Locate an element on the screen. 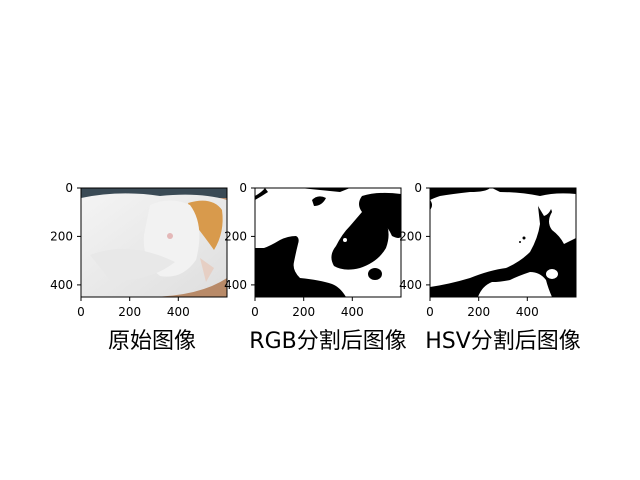 The image size is (640, 480). rgb-mask-image is located at coordinates (328, 242).